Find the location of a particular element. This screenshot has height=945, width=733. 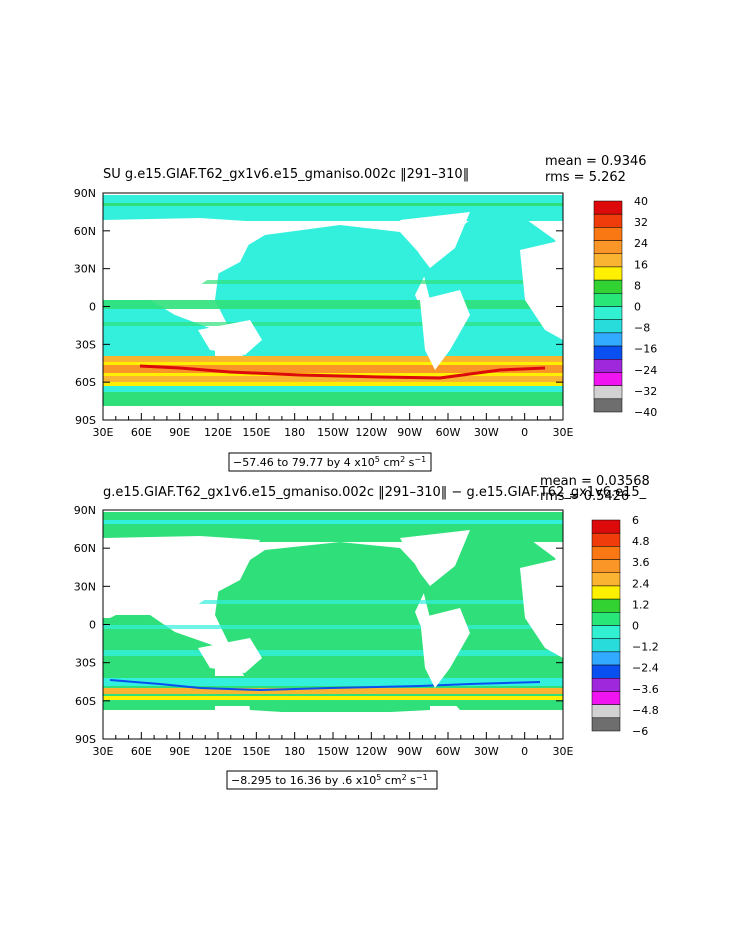

units-exponent-2: 2 is located at coordinates (402, 459).